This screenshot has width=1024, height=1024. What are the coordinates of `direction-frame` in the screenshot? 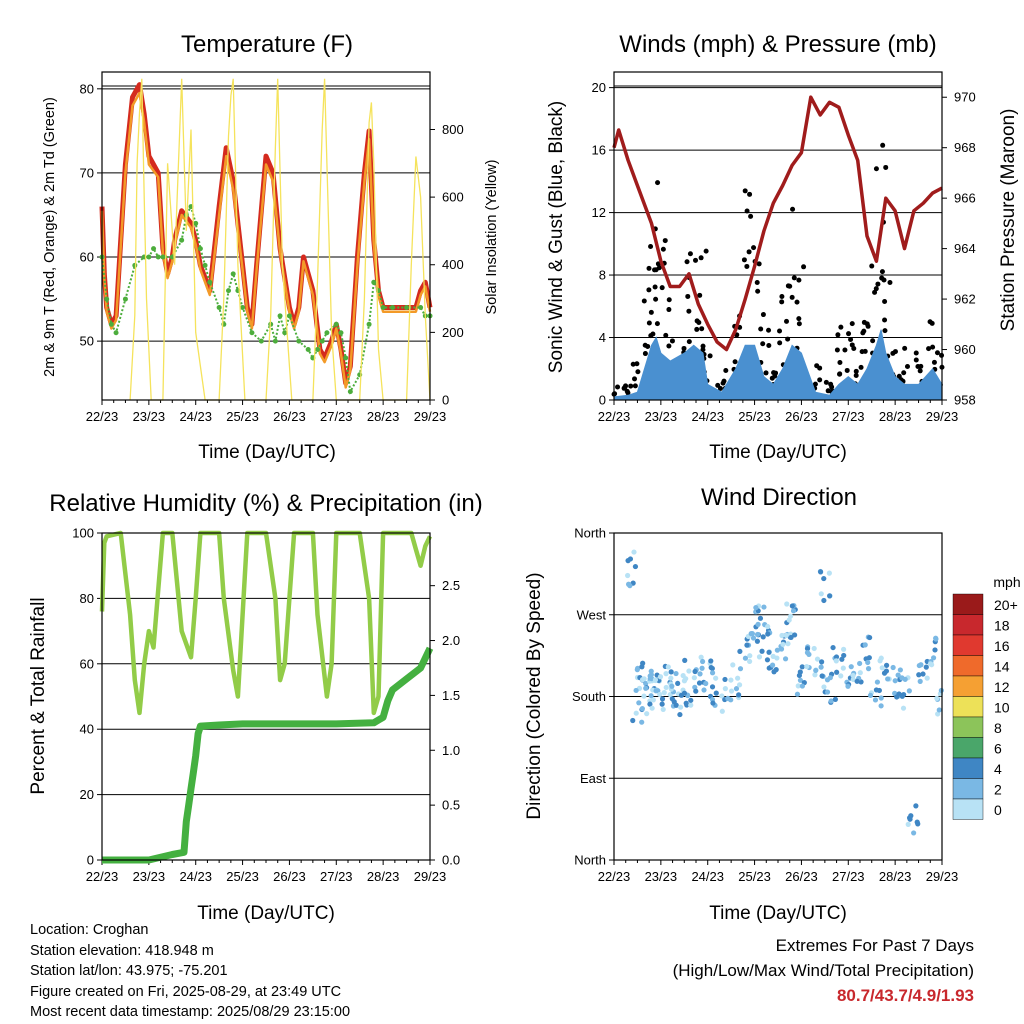 It's located at (778, 696).